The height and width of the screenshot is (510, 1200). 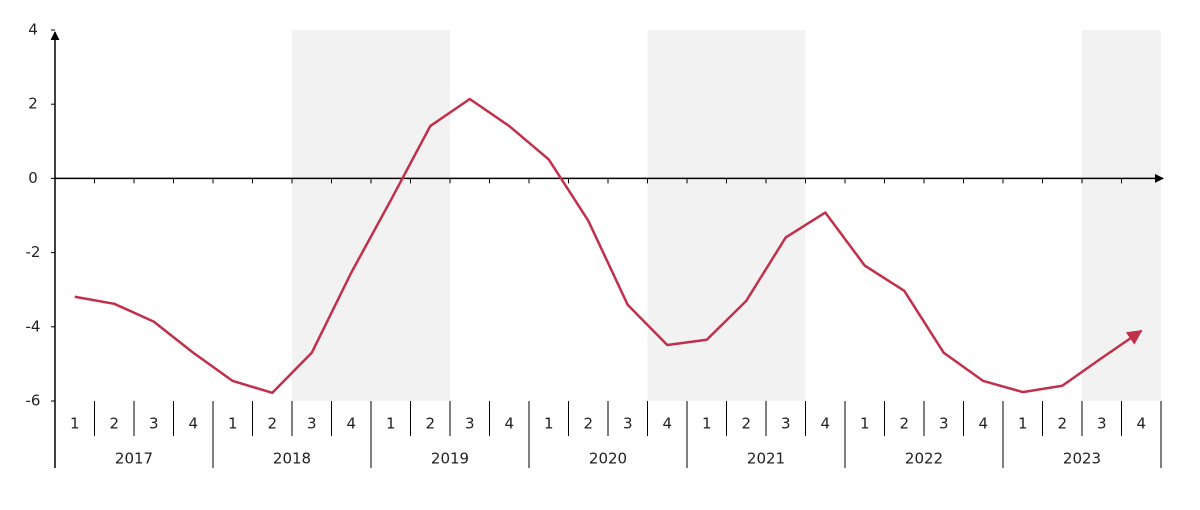 What do you see at coordinates (1082, 459) in the screenshot?
I see `group-label: 2023` at bounding box center [1082, 459].